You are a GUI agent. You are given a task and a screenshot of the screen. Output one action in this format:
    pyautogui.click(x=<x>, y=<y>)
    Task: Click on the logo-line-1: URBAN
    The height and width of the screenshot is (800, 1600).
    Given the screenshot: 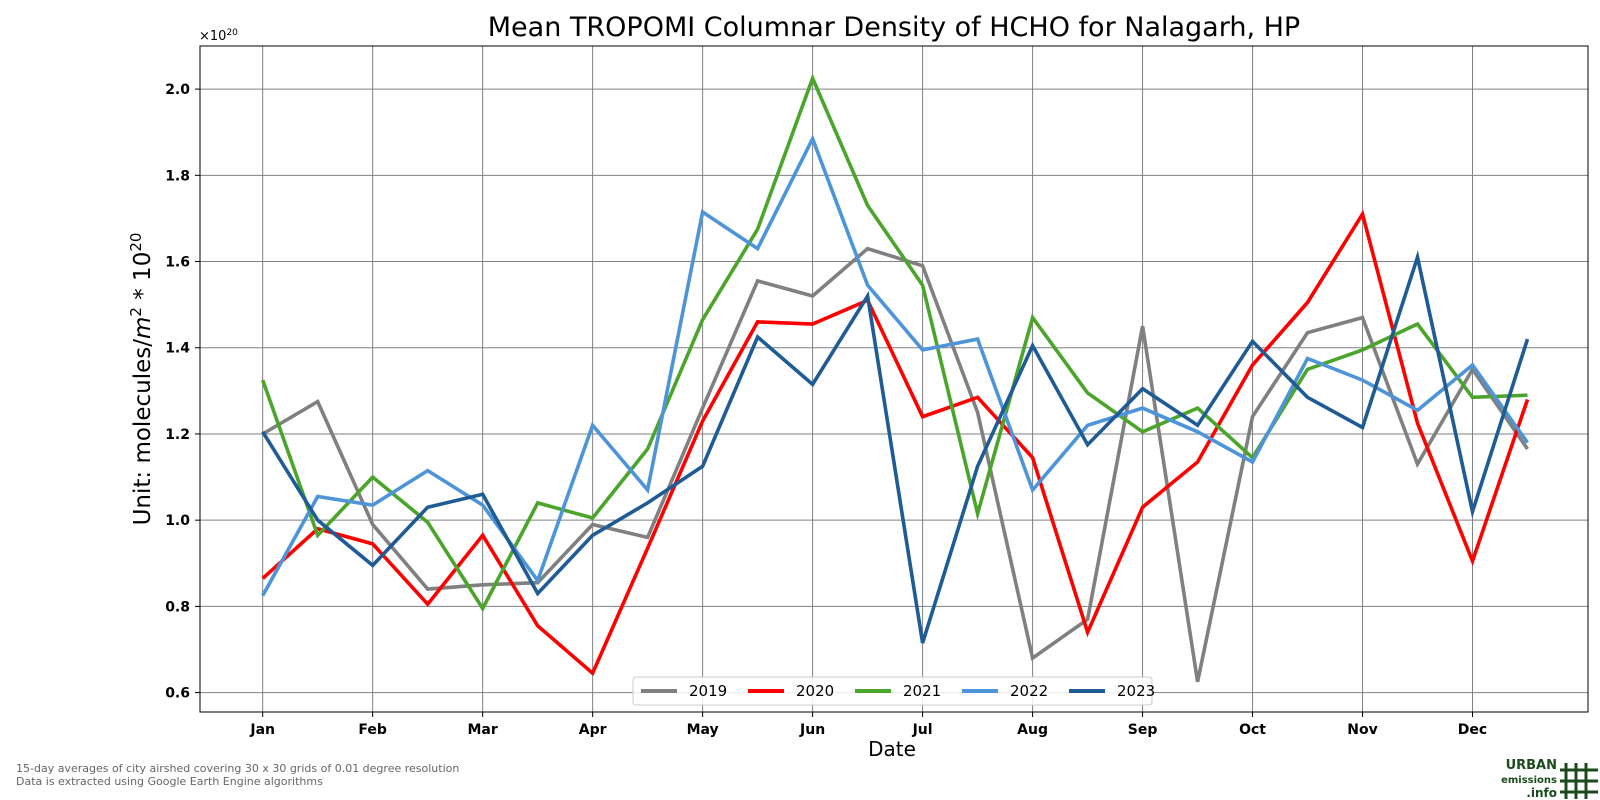 What is the action you would take?
    pyautogui.click(x=1531, y=765)
    